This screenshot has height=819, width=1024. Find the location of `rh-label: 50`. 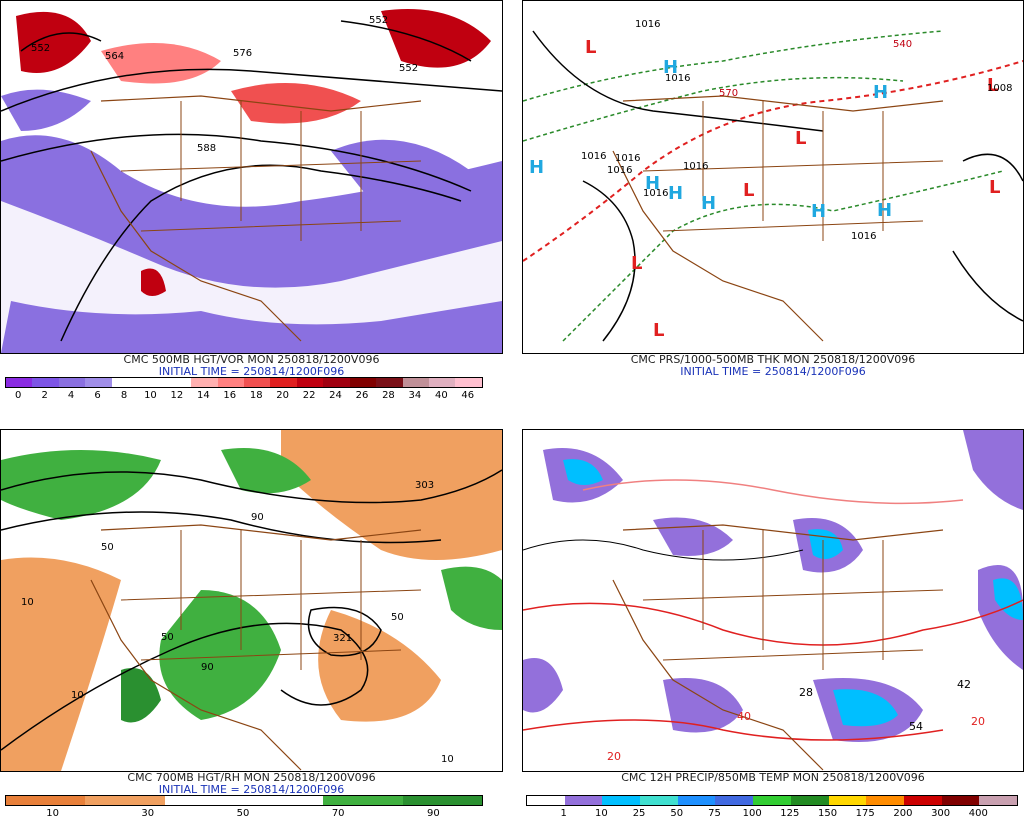

rh-label: 50 is located at coordinates (107, 547).